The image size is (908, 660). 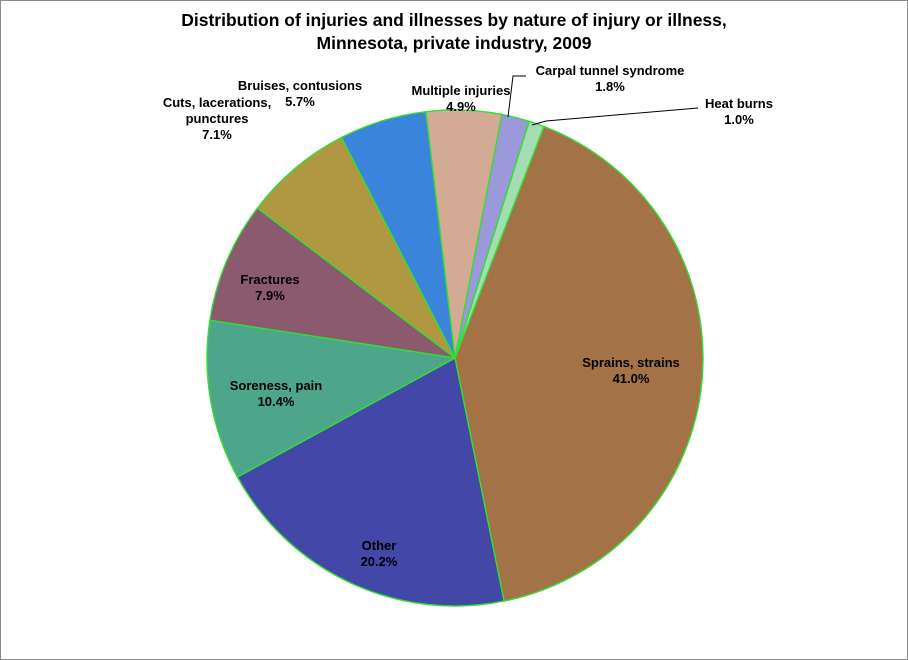 What do you see at coordinates (379, 545) in the screenshot?
I see `slice-label-other: Other` at bounding box center [379, 545].